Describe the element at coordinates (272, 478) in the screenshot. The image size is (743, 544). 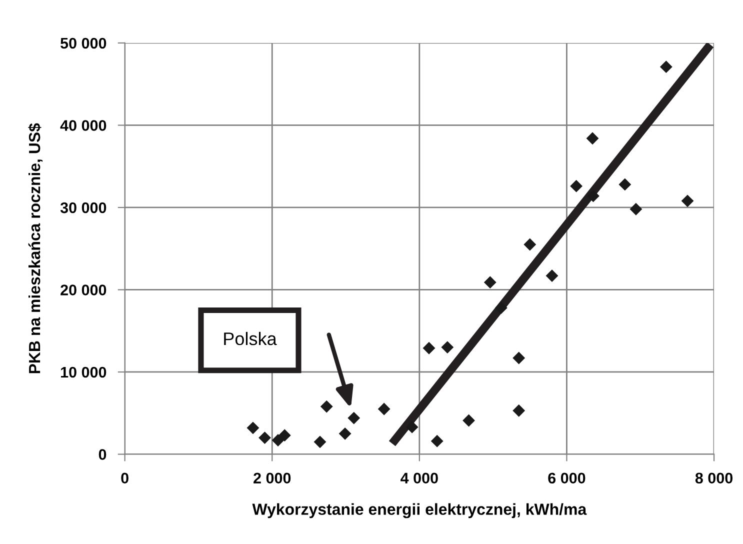
I see `x-tick-label: 2 000` at that location.